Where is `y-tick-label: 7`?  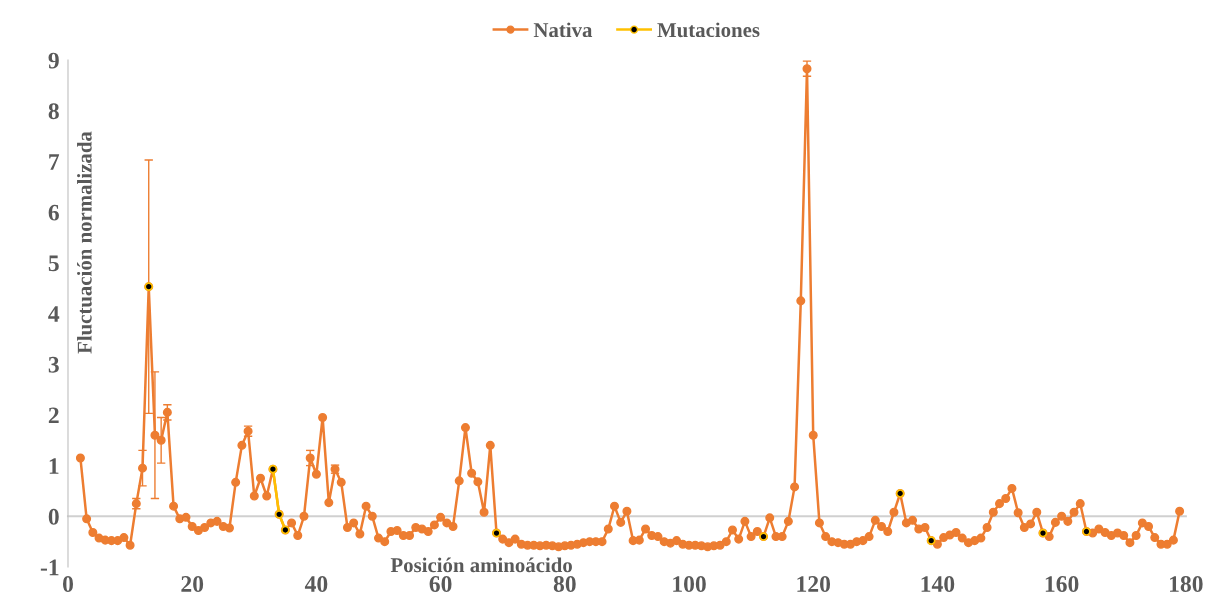 y-tick-label: 7 is located at coordinates (54, 162).